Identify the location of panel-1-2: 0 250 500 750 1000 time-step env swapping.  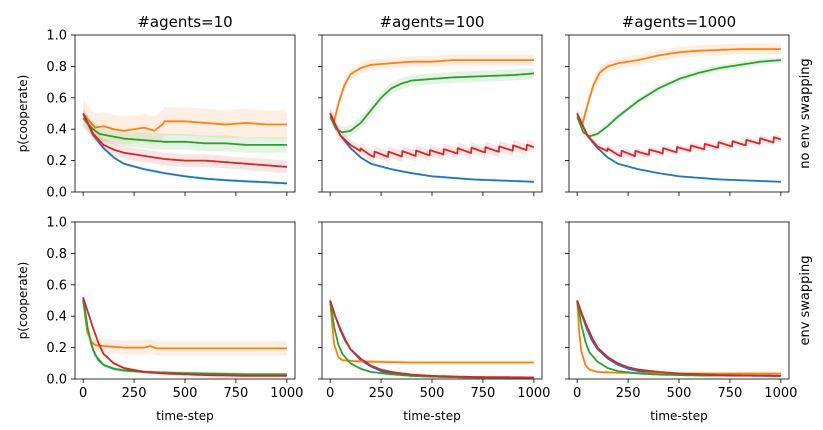
(689, 322).